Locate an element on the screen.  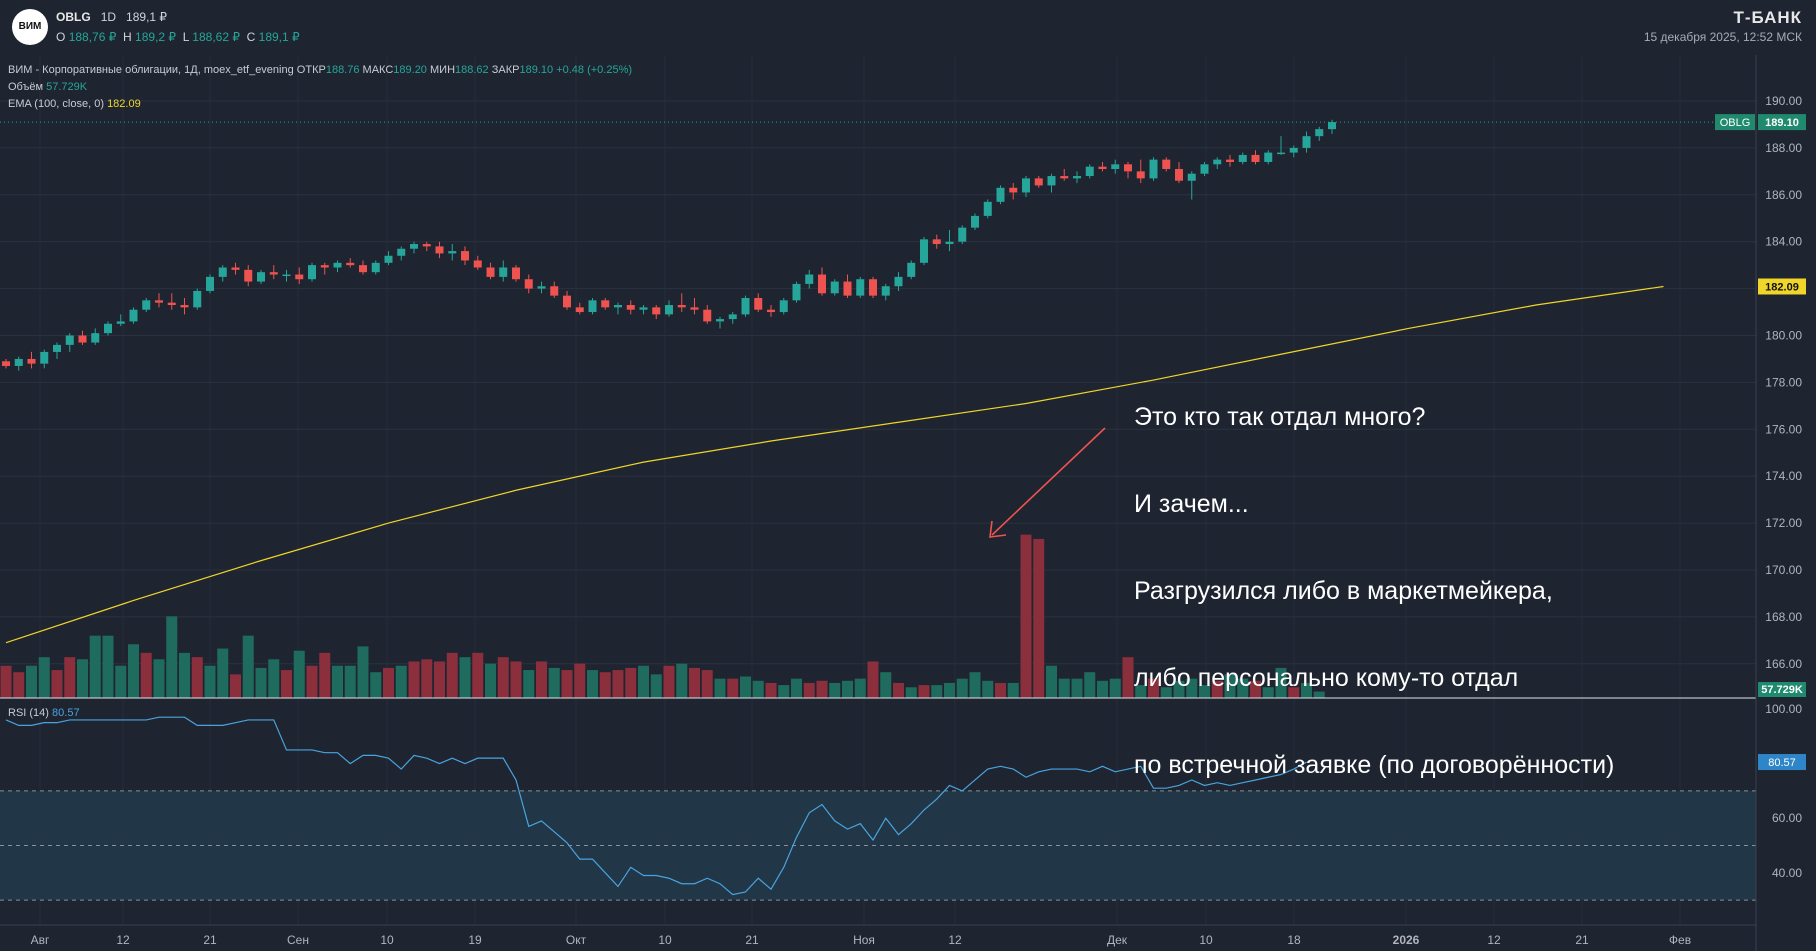
time-tick-label: Фев is located at coordinates (1680, 940).